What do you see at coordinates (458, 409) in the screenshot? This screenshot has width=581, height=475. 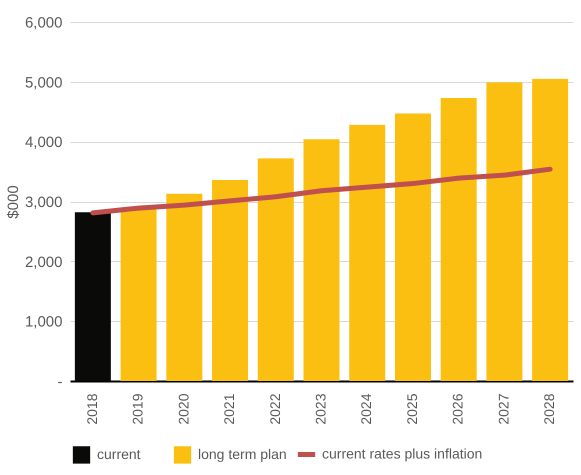 I see `x-tick-label: 2026` at bounding box center [458, 409].